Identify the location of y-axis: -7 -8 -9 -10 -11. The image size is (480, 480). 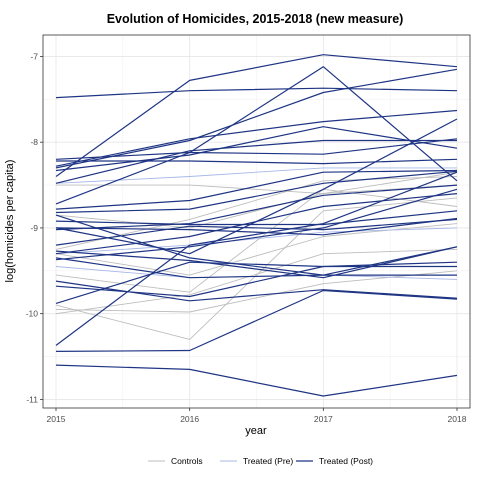
(34, 227).